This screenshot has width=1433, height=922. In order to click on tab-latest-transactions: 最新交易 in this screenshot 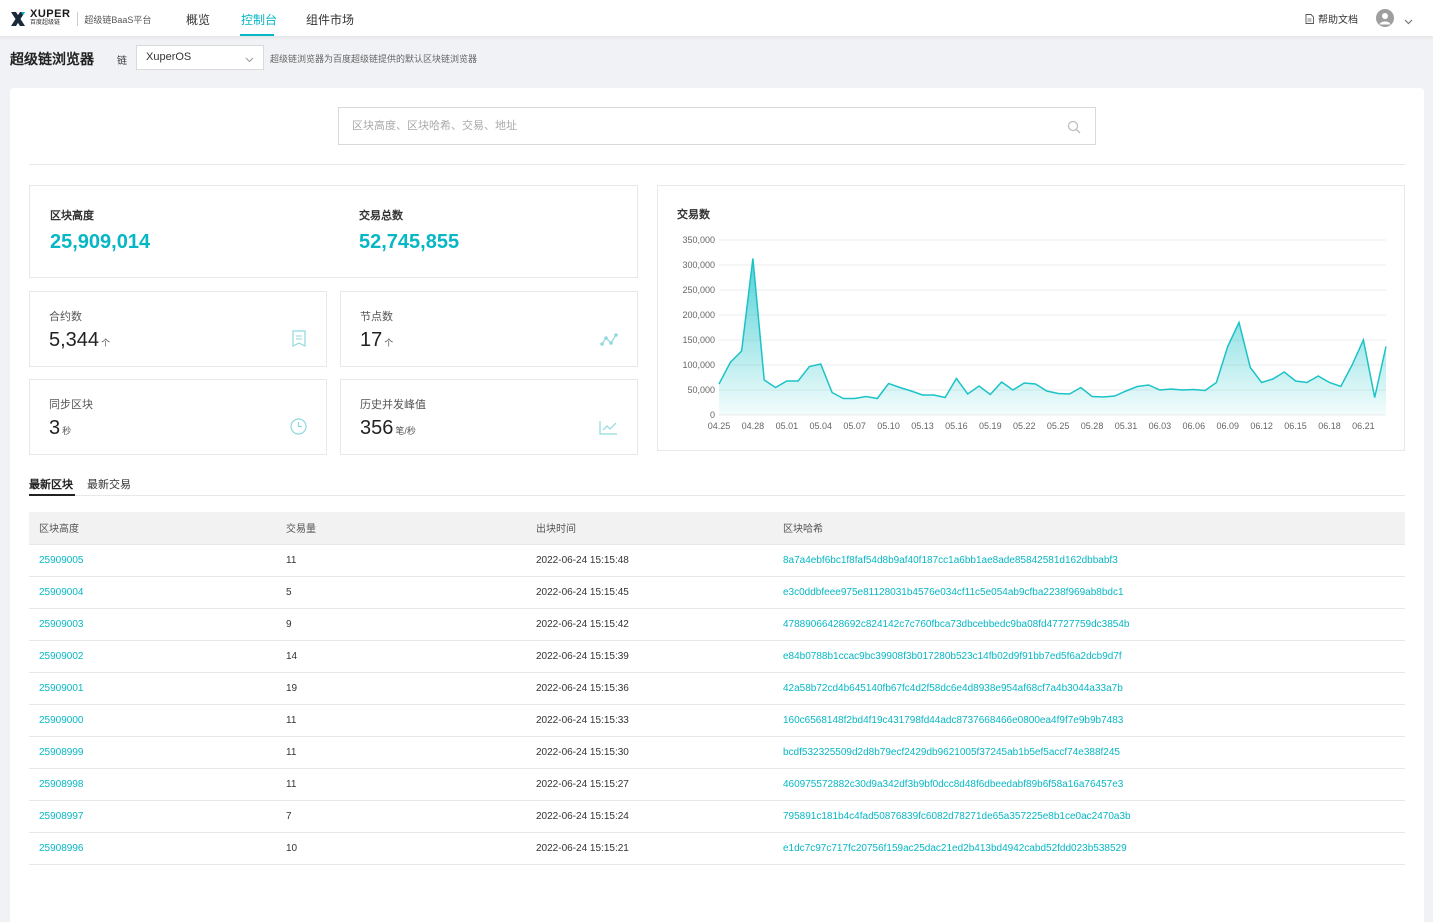, I will do `click(109, 485)`.